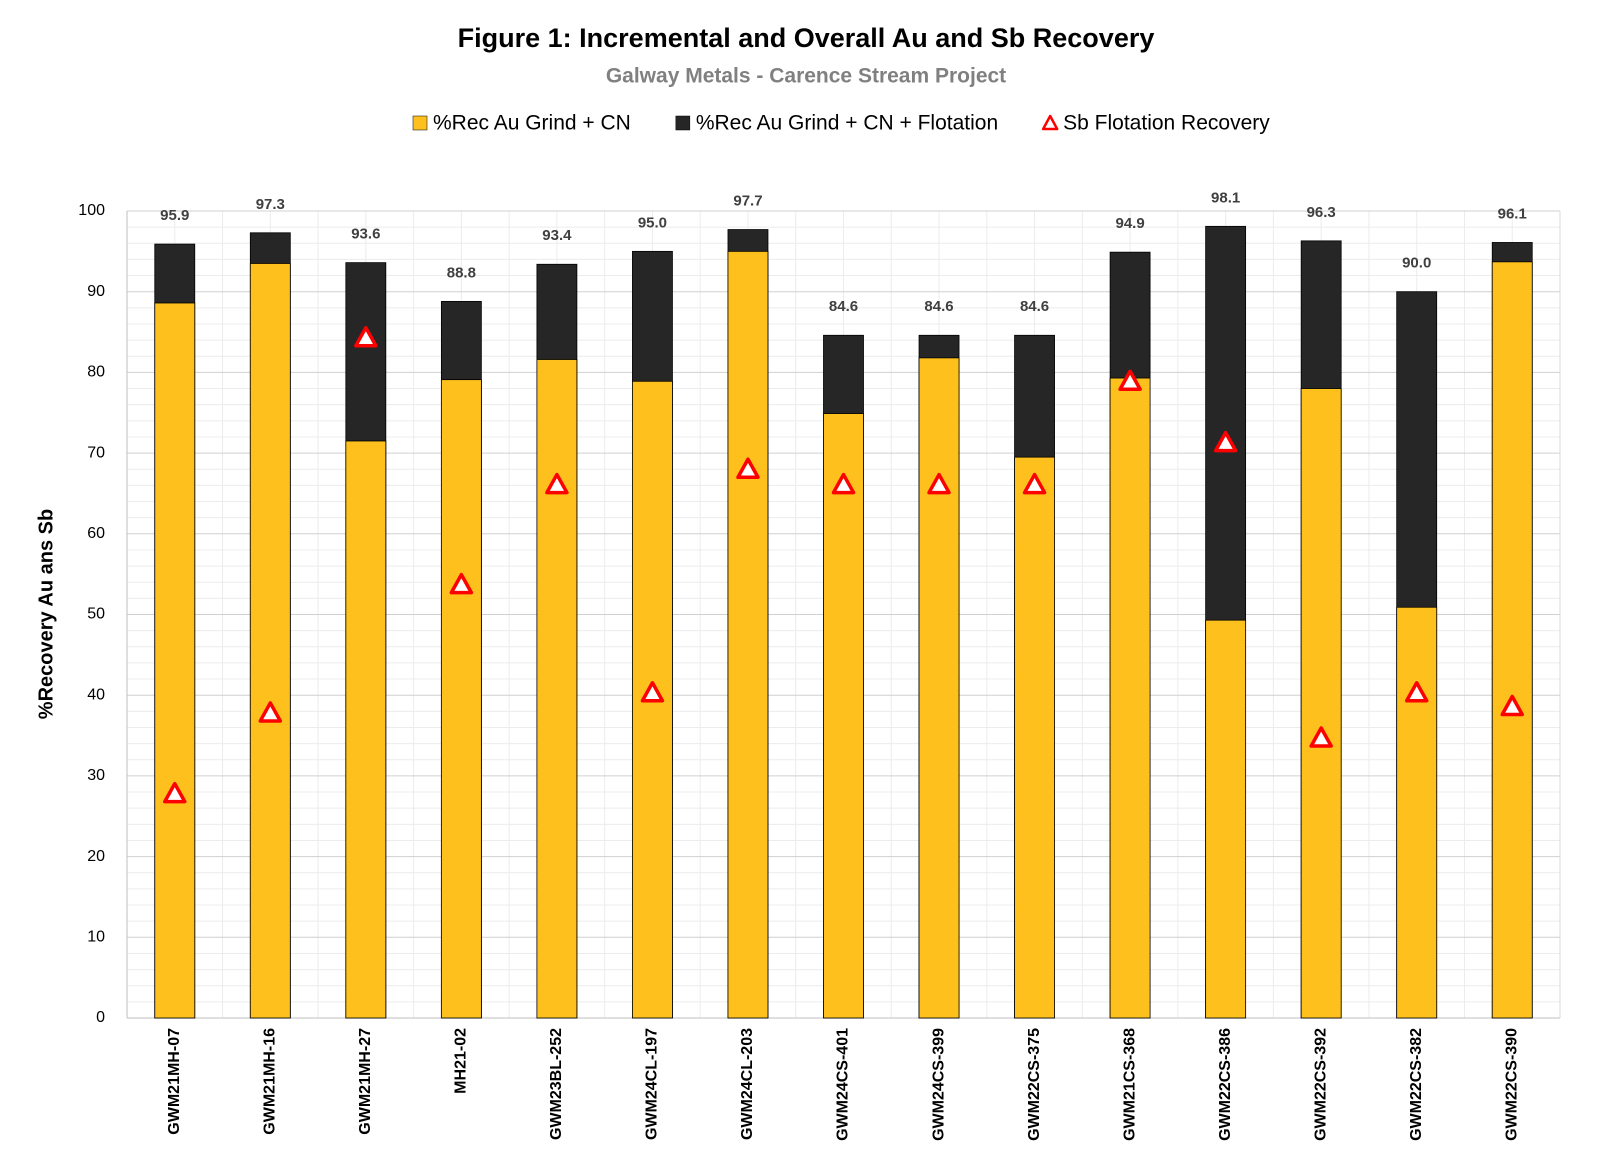  What do you see at coordinates (1225, 197) in the screenshot?
I see `data-label: 98.1` at bounding box center [1225, 197].